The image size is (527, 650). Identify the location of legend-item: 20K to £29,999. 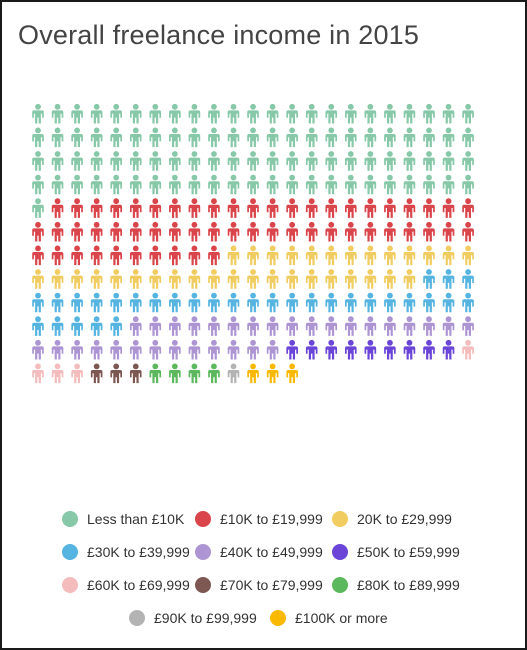
(392, 519).